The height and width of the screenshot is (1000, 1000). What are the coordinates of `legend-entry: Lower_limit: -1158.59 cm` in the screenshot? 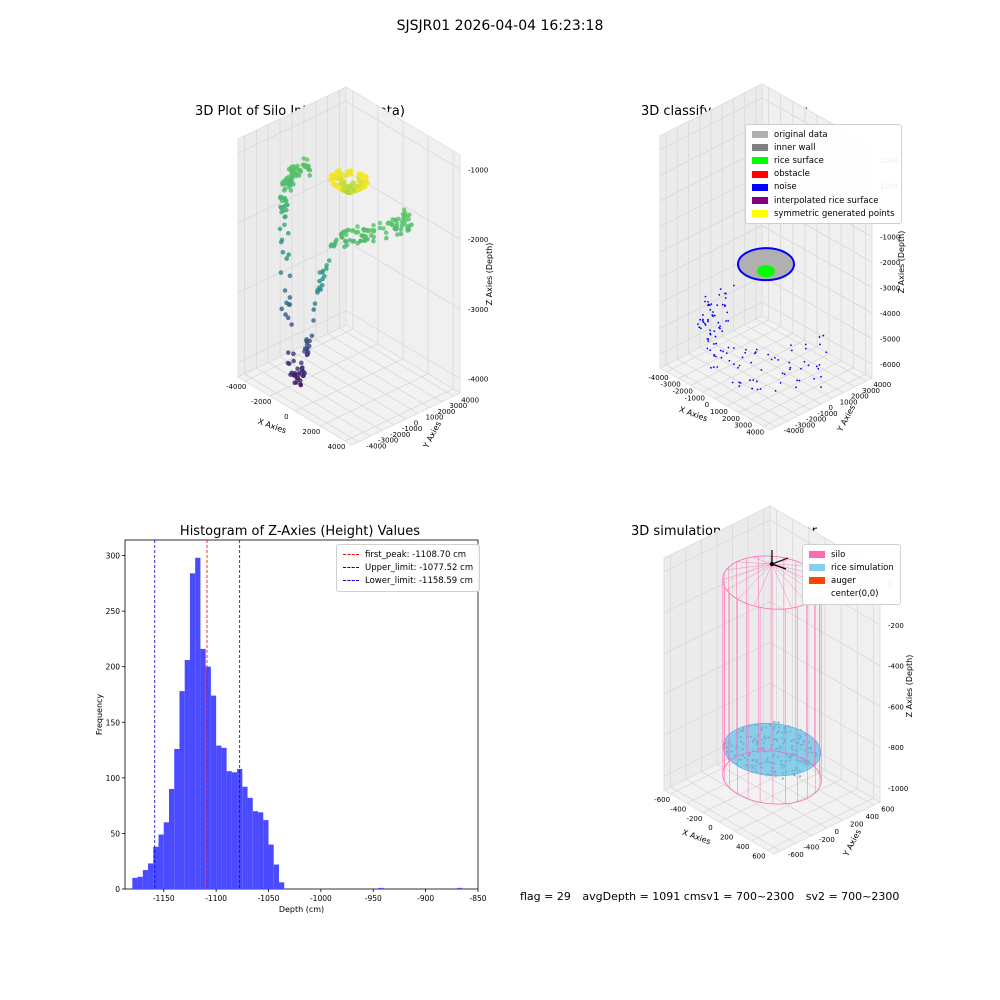 It's located at (408, 580).